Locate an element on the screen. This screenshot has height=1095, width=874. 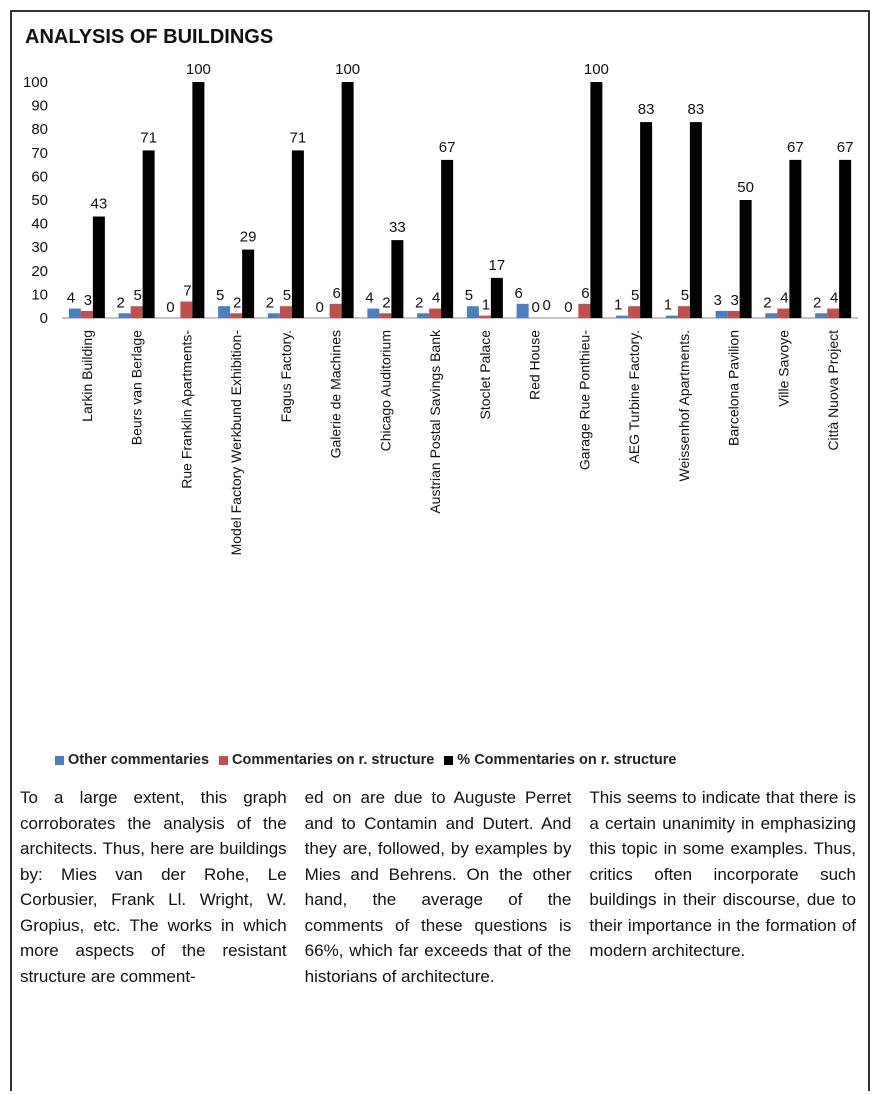
legend-item-percent: % Commentaries on r. structure is located at coordinates (560, 760).